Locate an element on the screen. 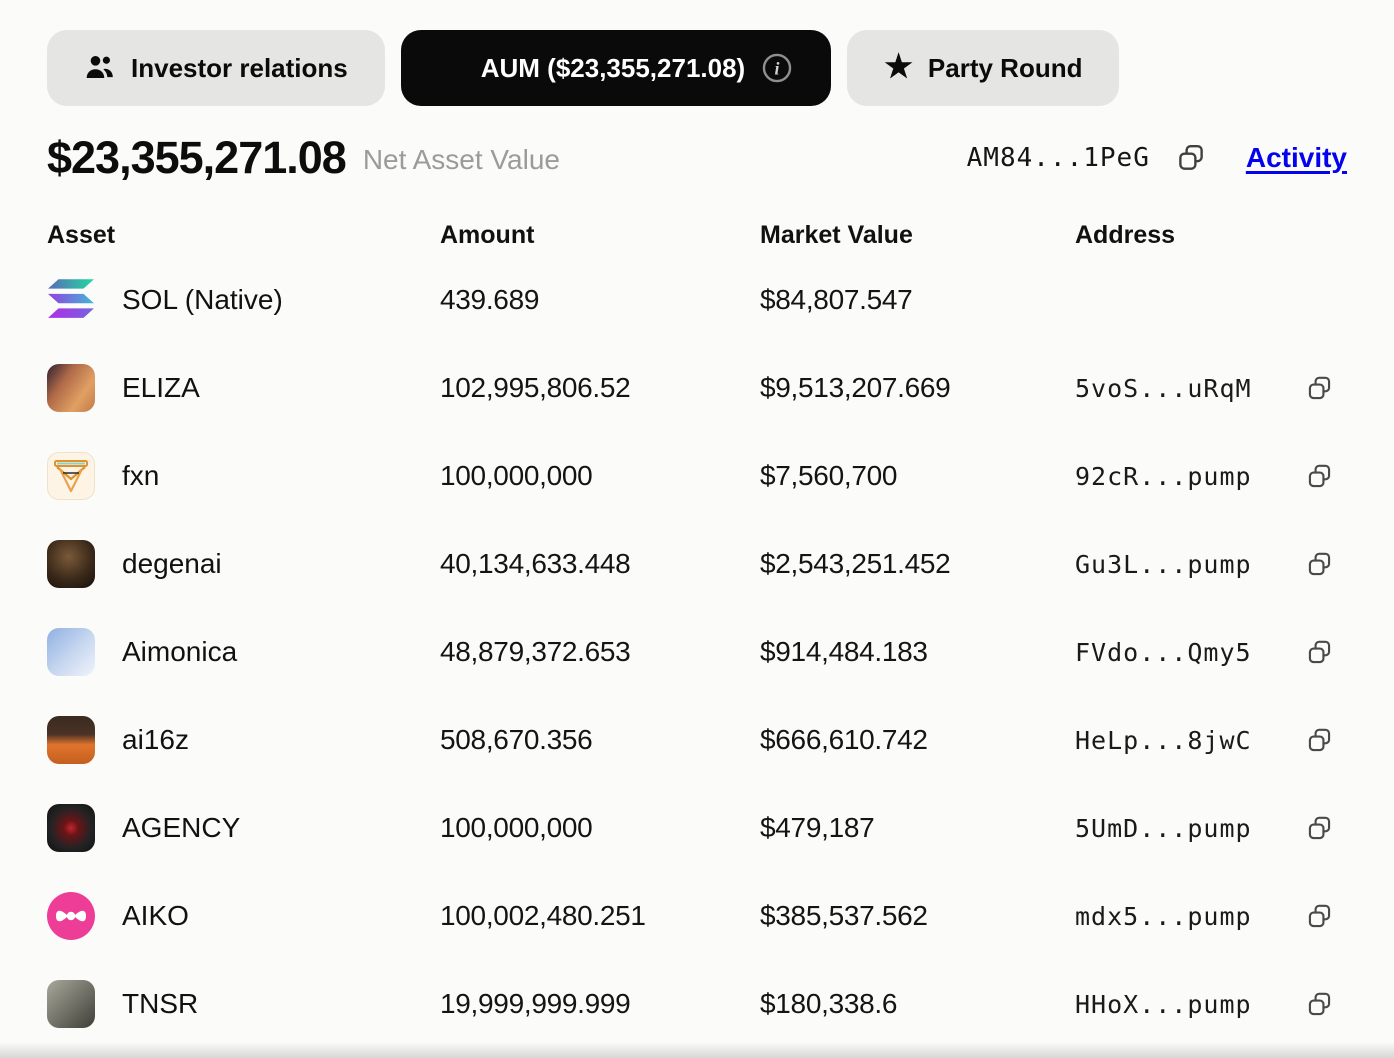 This screenshot has width=1394, height=1058. activity-link: Activity is located at coordinates (1296, 157).